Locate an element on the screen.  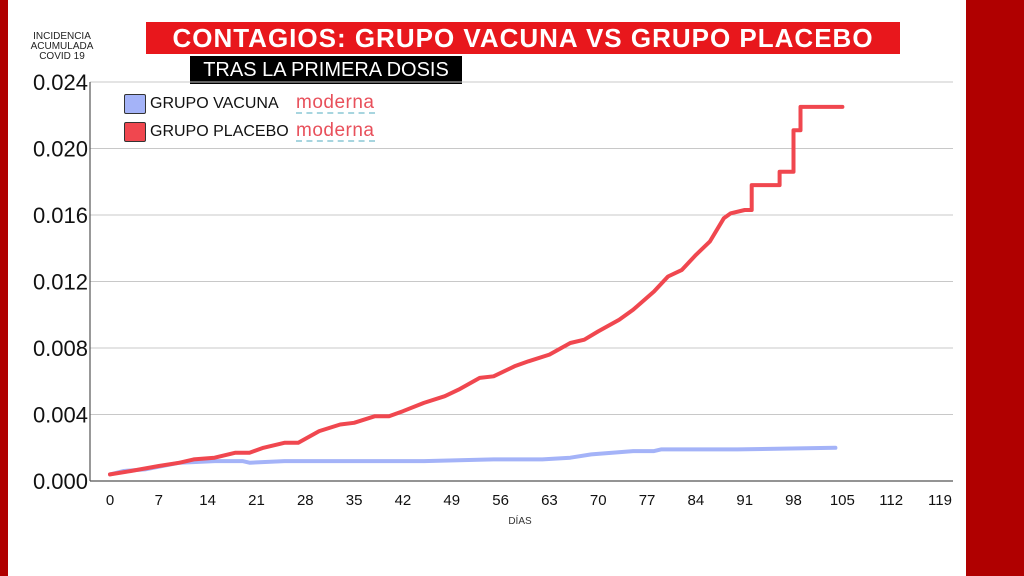
y-axis-label-line: ACUMULADA is located at coordinates (62, 46).